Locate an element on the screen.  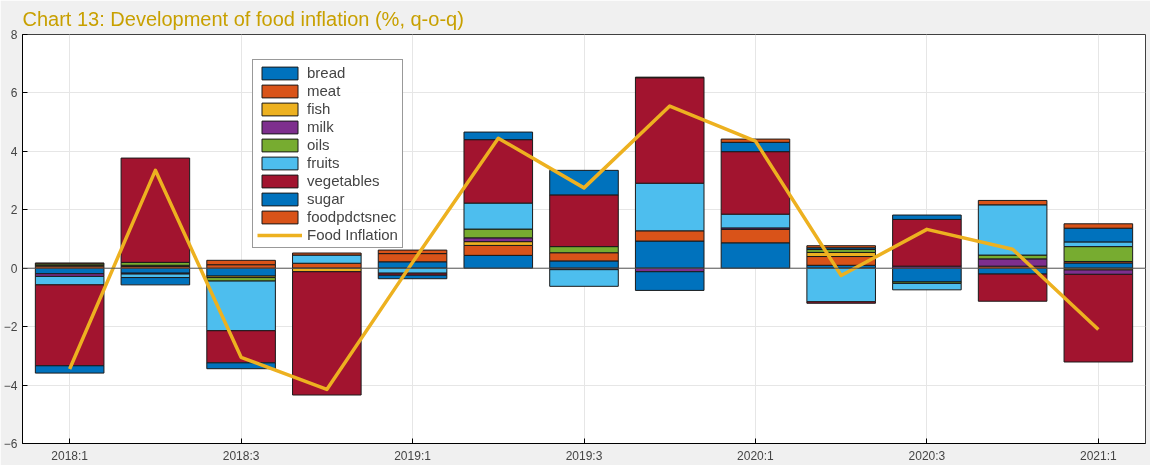
legend-label: oils is located at coordinates (318, 144).